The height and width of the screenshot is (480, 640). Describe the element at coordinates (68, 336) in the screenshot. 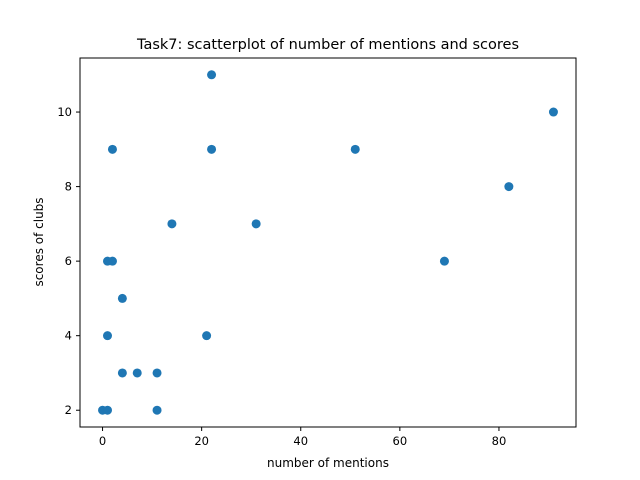

I see `y-tick-label: 4` at that location.